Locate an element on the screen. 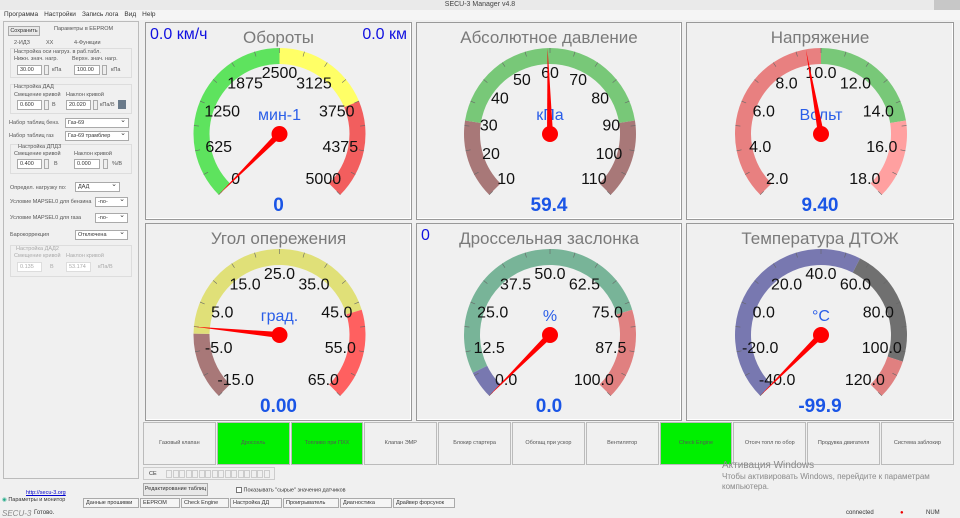 This screenshot has height=518, width=960. save-button: Сохранить is located at coordinates (24, 31).